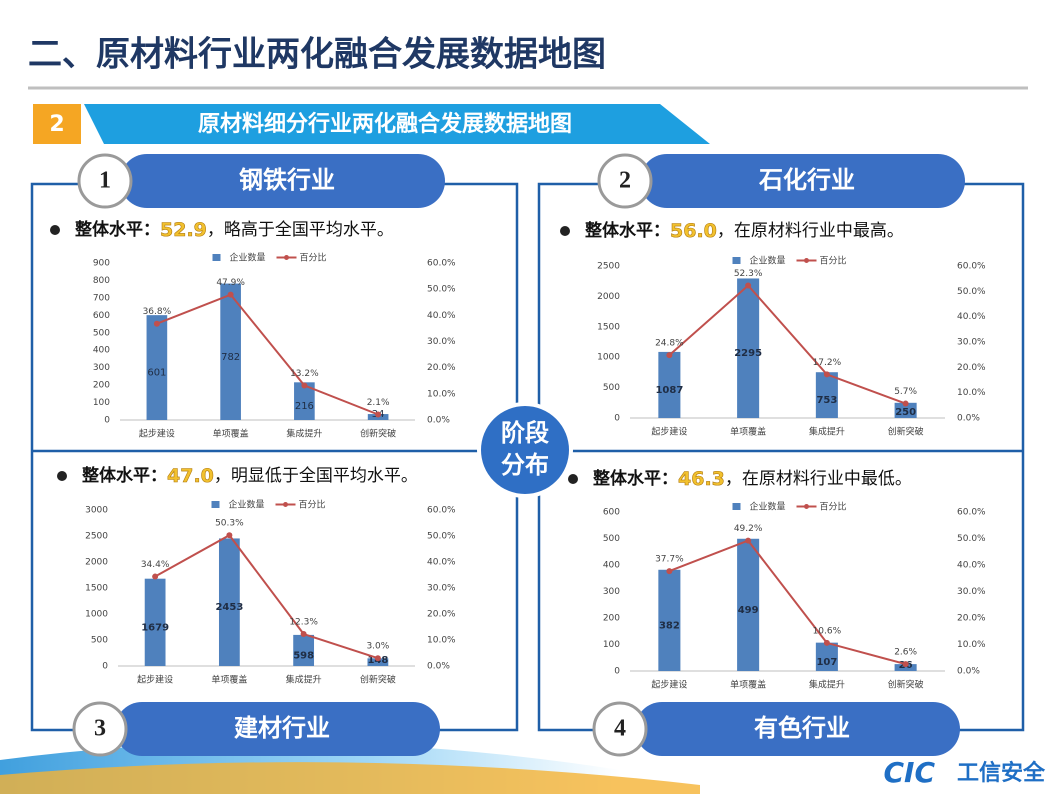 The width and height of the screenshot is (1058, 794). Describe the element at coordinates (752, 479) in the screenshot. I see `summary: 整体水平：46.3，在原材料行业中最低。` at that location.